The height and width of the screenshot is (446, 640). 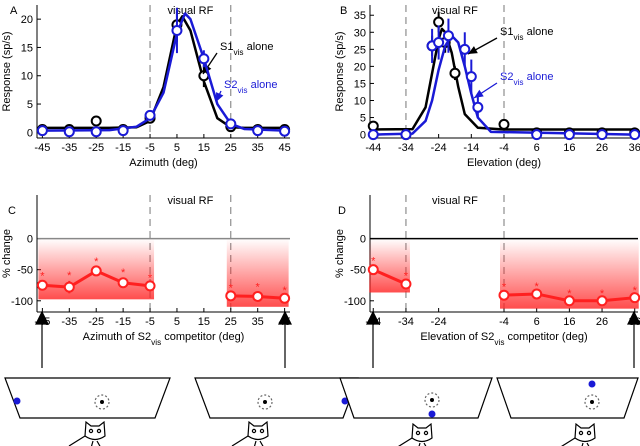 What do you see at coordinates (406, 322) in the screenshot?
I see `x-tick-label: -34` at bounding box center [406, 322].